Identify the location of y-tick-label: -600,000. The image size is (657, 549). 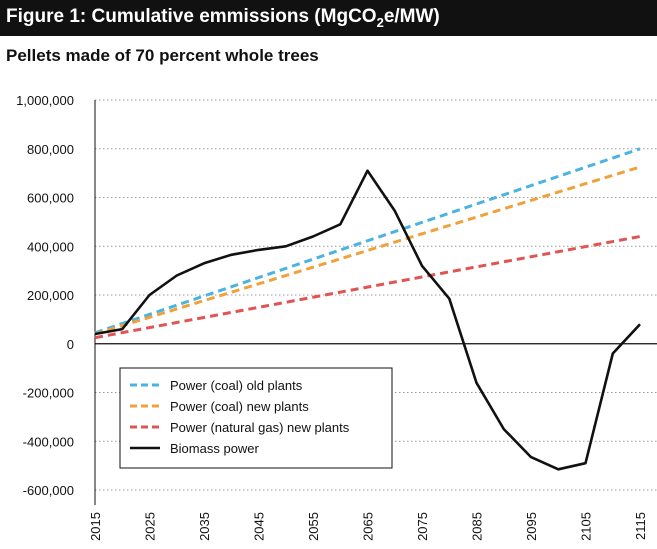
(48, 490).